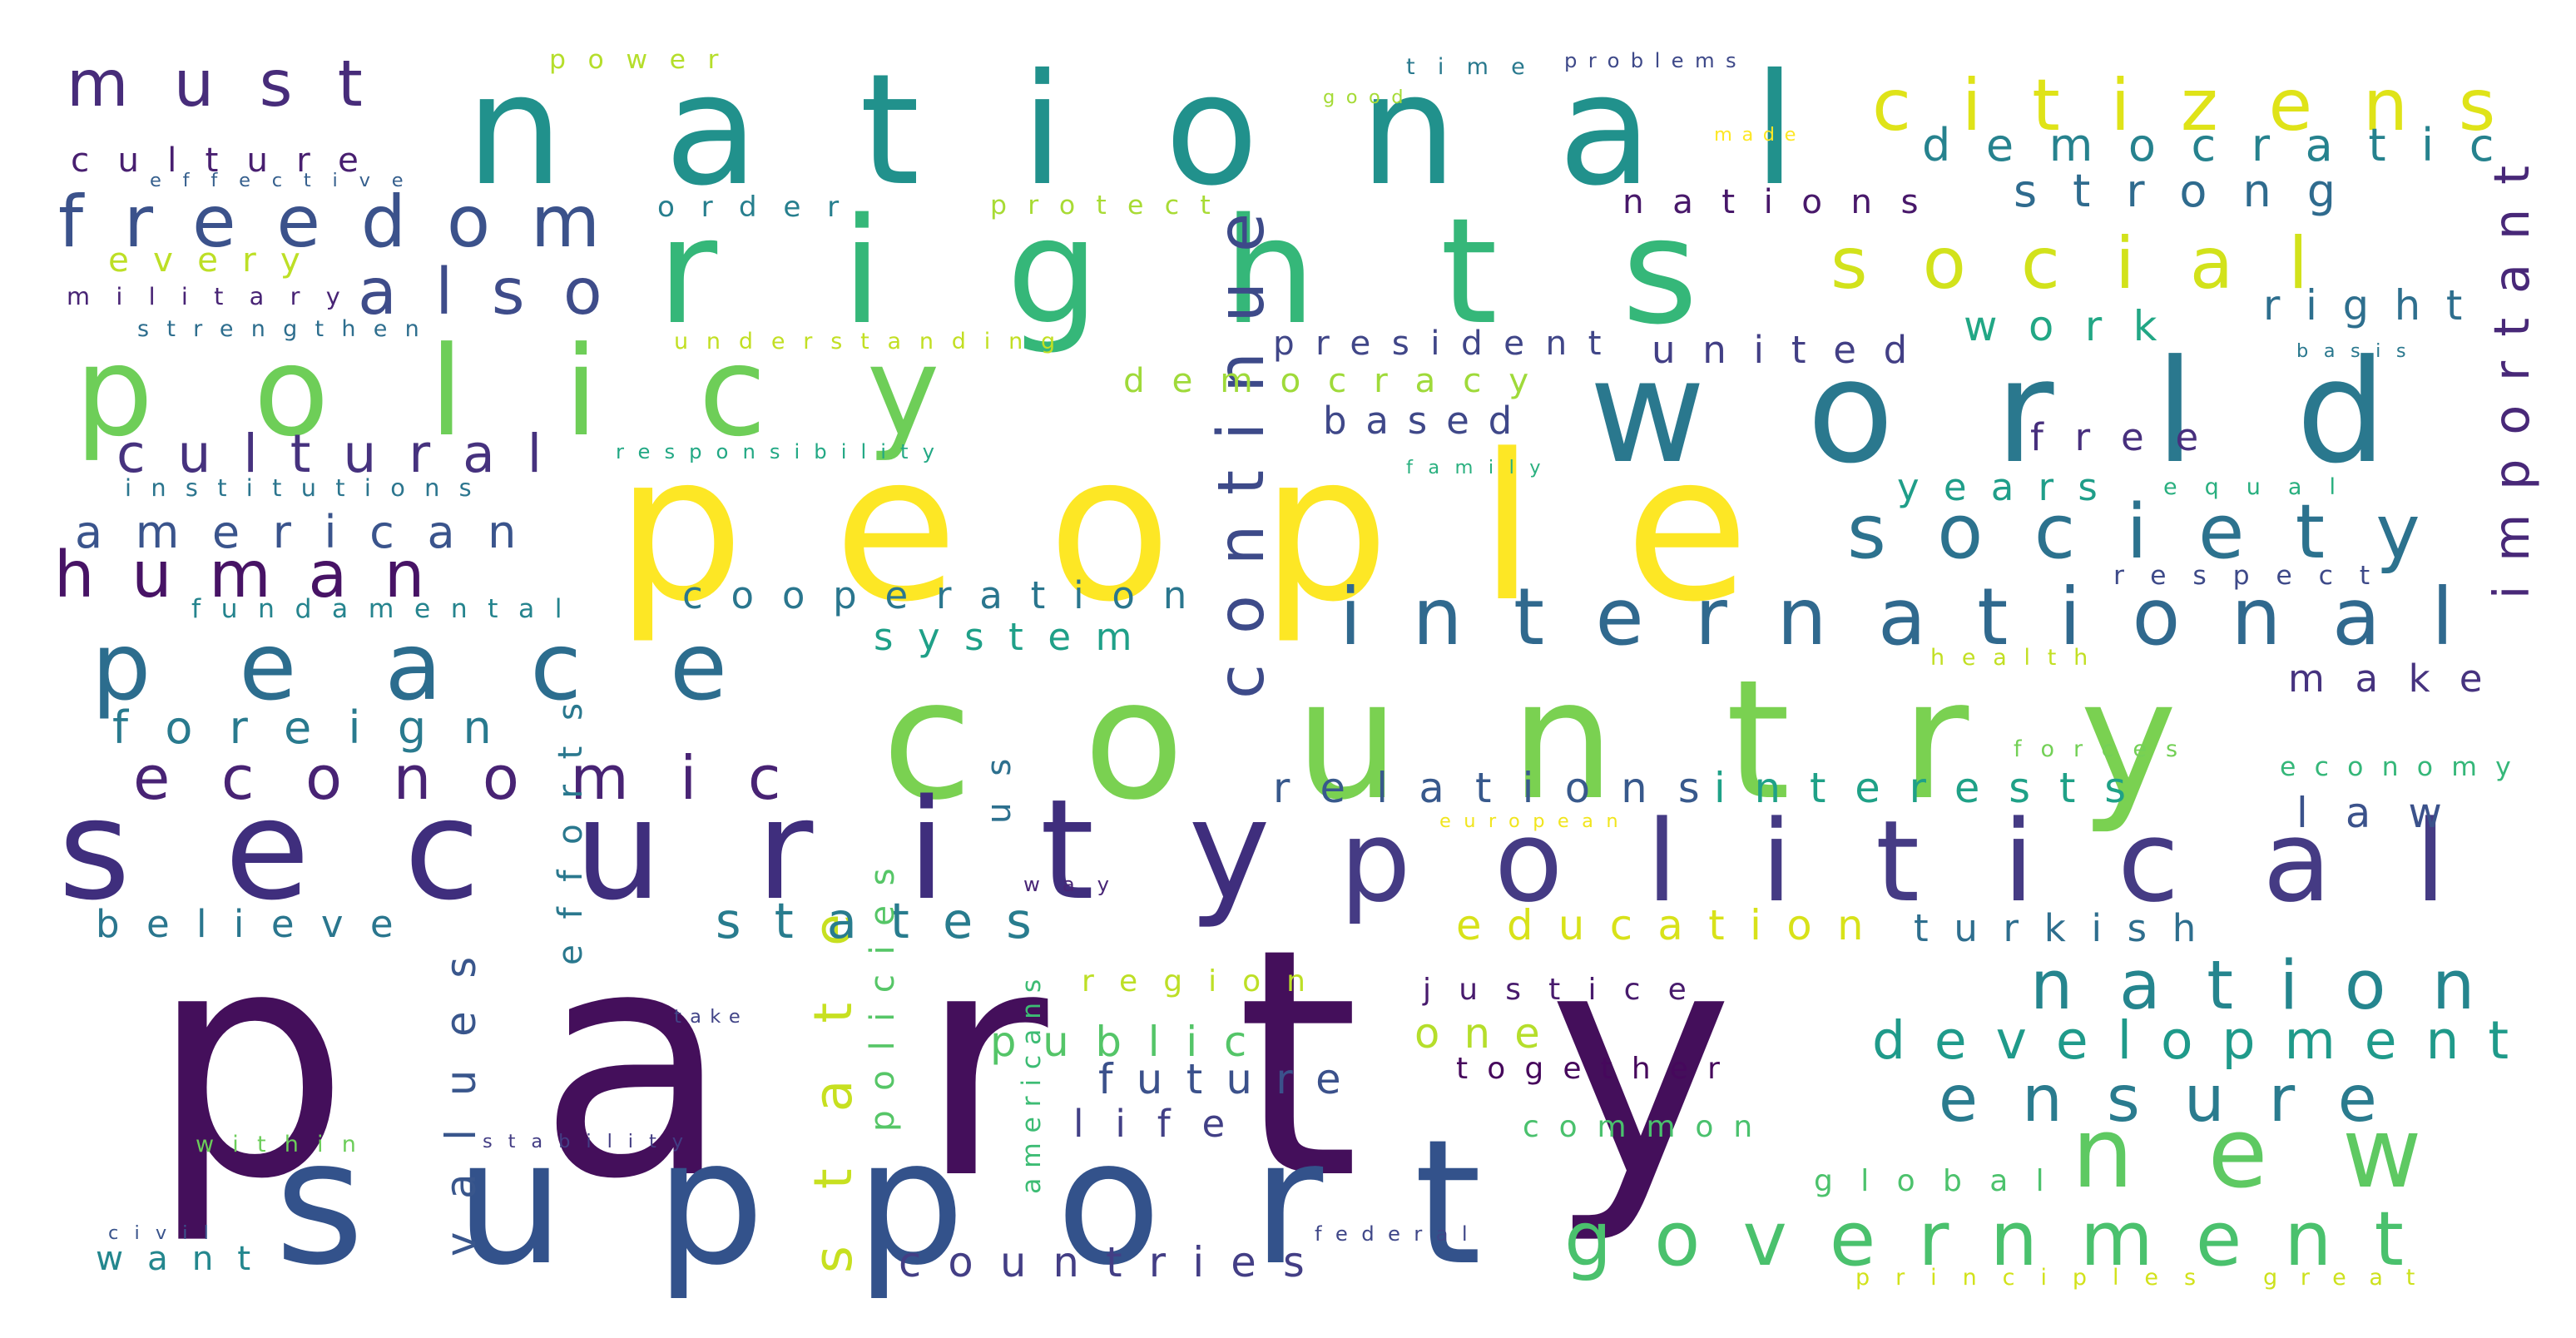  What do you see at coordinates (2350, 1277) in the screenshot?
I see `word-great: great` at bounding box center [2350, 1277].